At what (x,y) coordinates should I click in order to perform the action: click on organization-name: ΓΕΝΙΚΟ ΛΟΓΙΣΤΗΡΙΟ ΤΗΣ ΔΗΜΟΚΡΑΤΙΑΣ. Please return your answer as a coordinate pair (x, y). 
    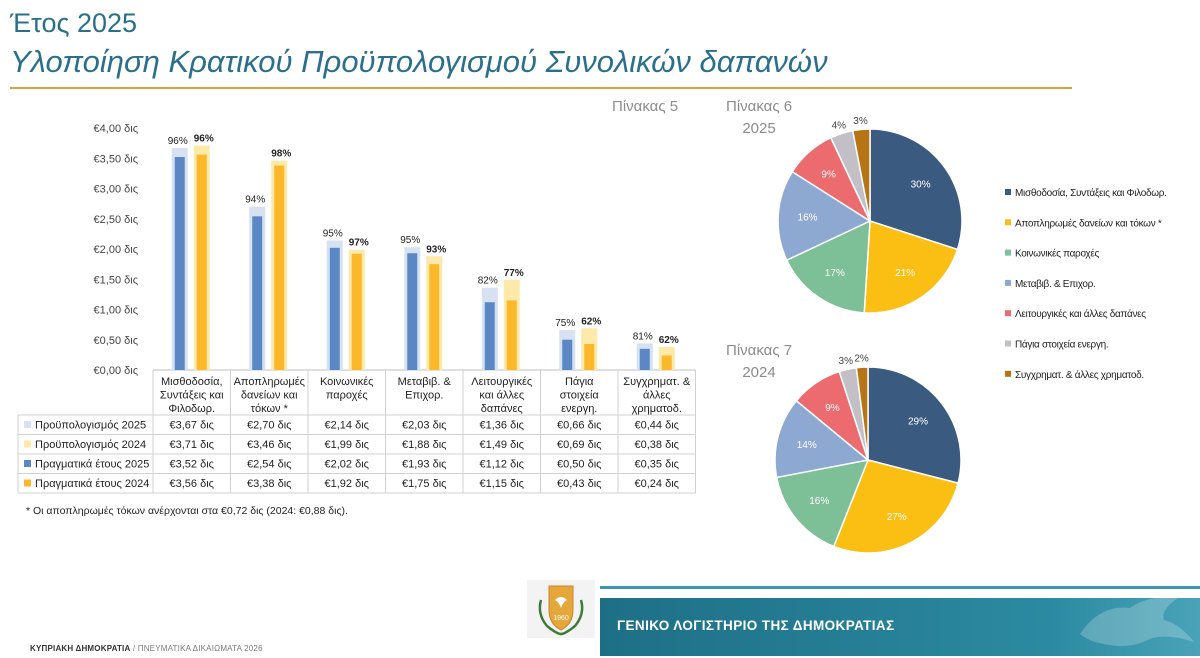
    Looking at the image, I should click on (756, 625).